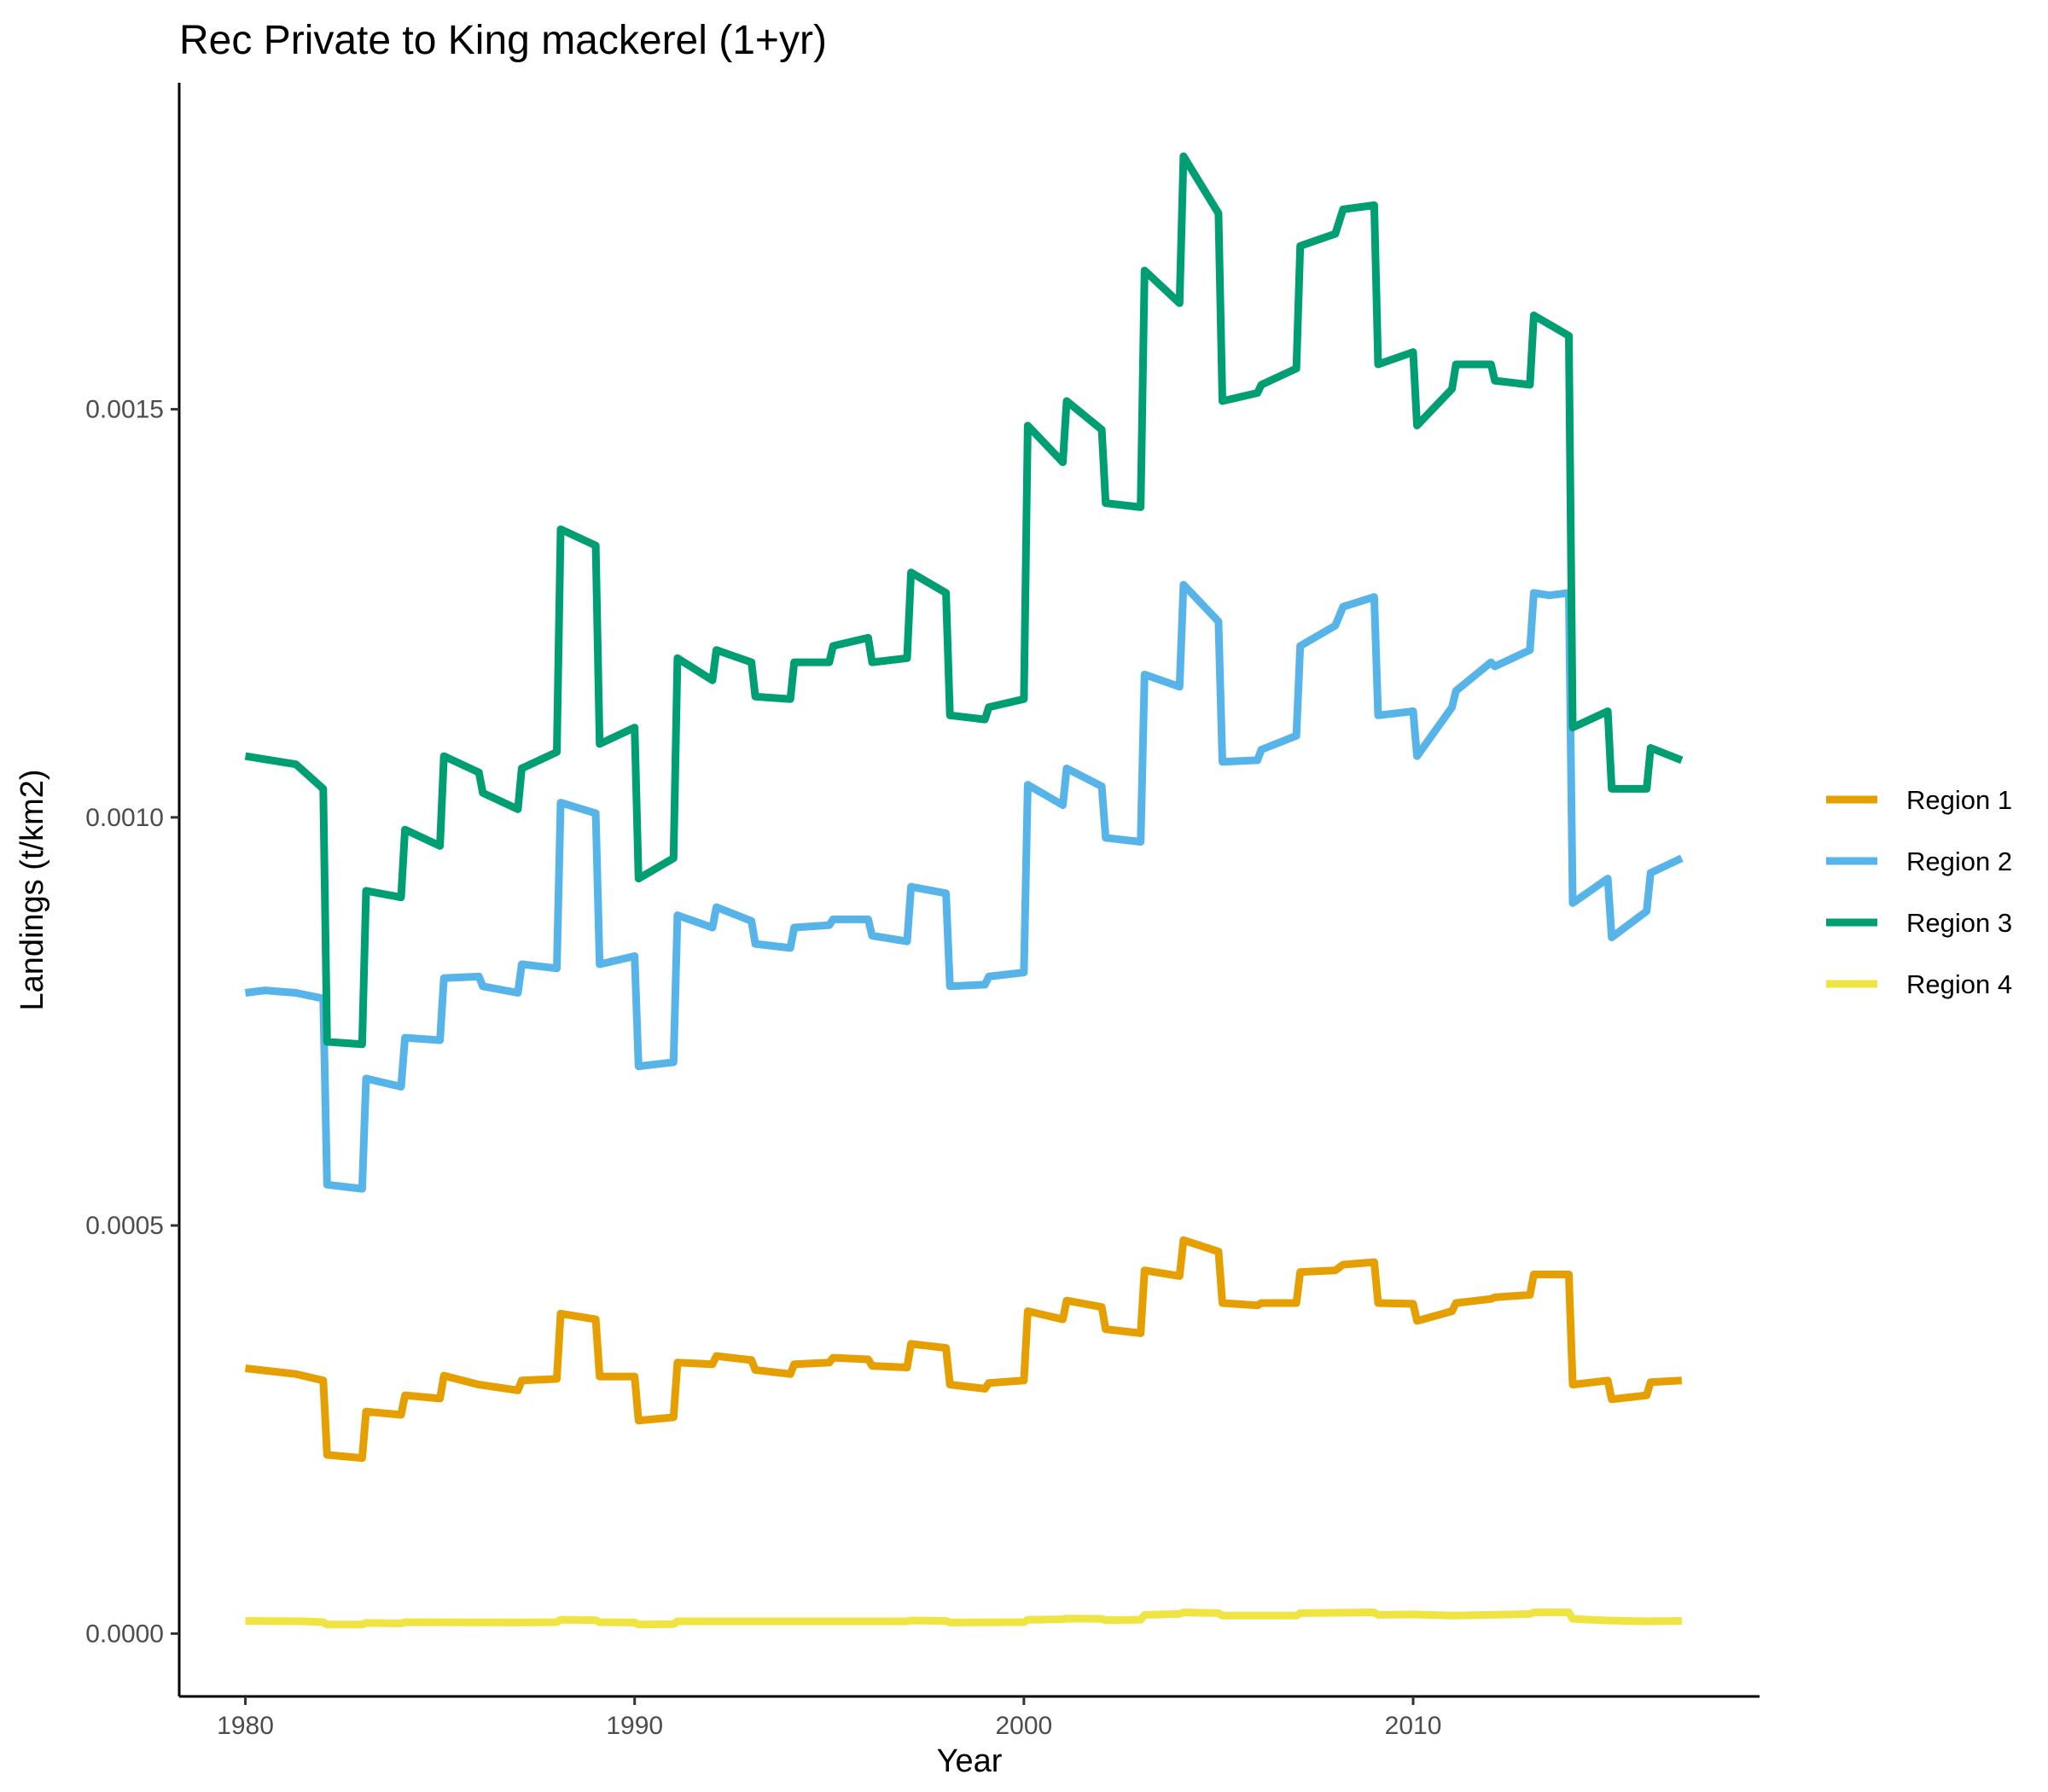 The height and width of the screenshot is (1792, 2048). Describe the element at coordinates (125, 410) in the screenshot. I see `y-tick-label: 0.0015` at that location.